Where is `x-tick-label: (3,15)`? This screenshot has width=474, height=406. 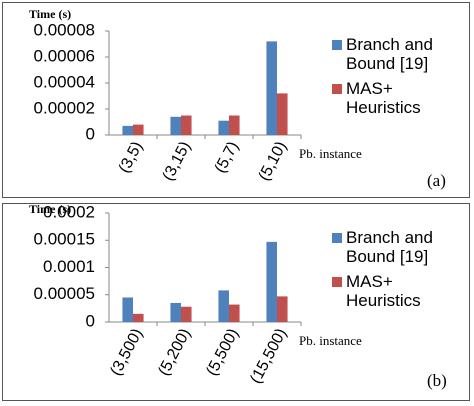 x-tick-label: (3,15) is located at coordinates (177, 161).